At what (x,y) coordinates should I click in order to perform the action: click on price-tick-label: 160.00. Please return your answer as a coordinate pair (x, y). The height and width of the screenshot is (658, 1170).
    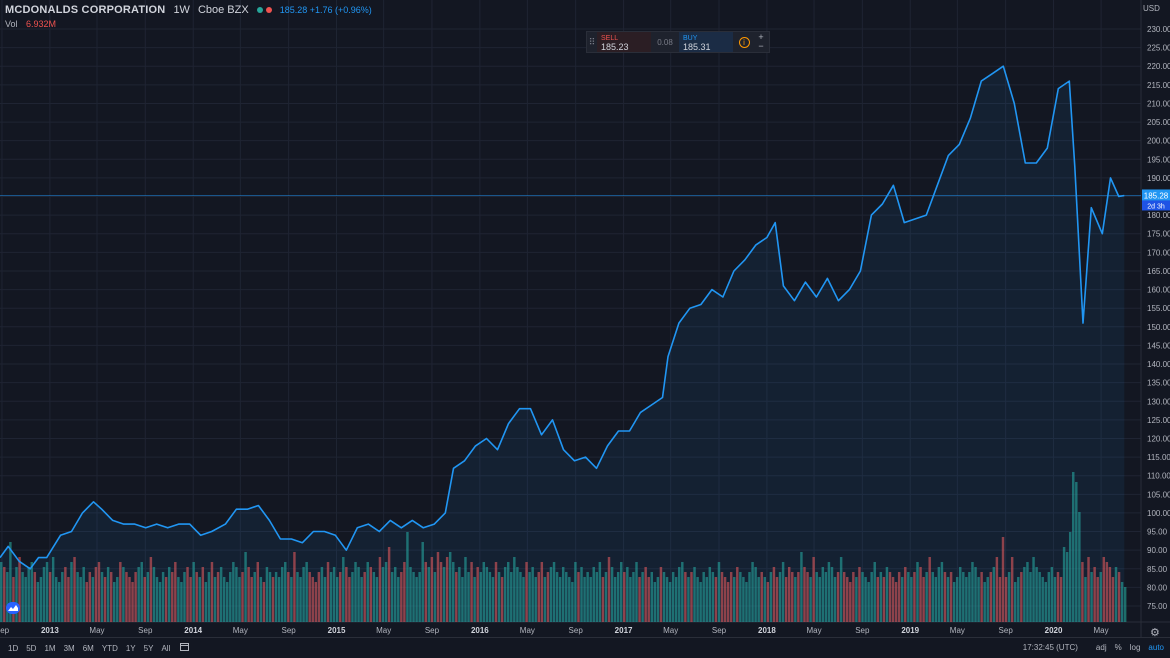
    Looking at the image, I should click on (1158, 290).